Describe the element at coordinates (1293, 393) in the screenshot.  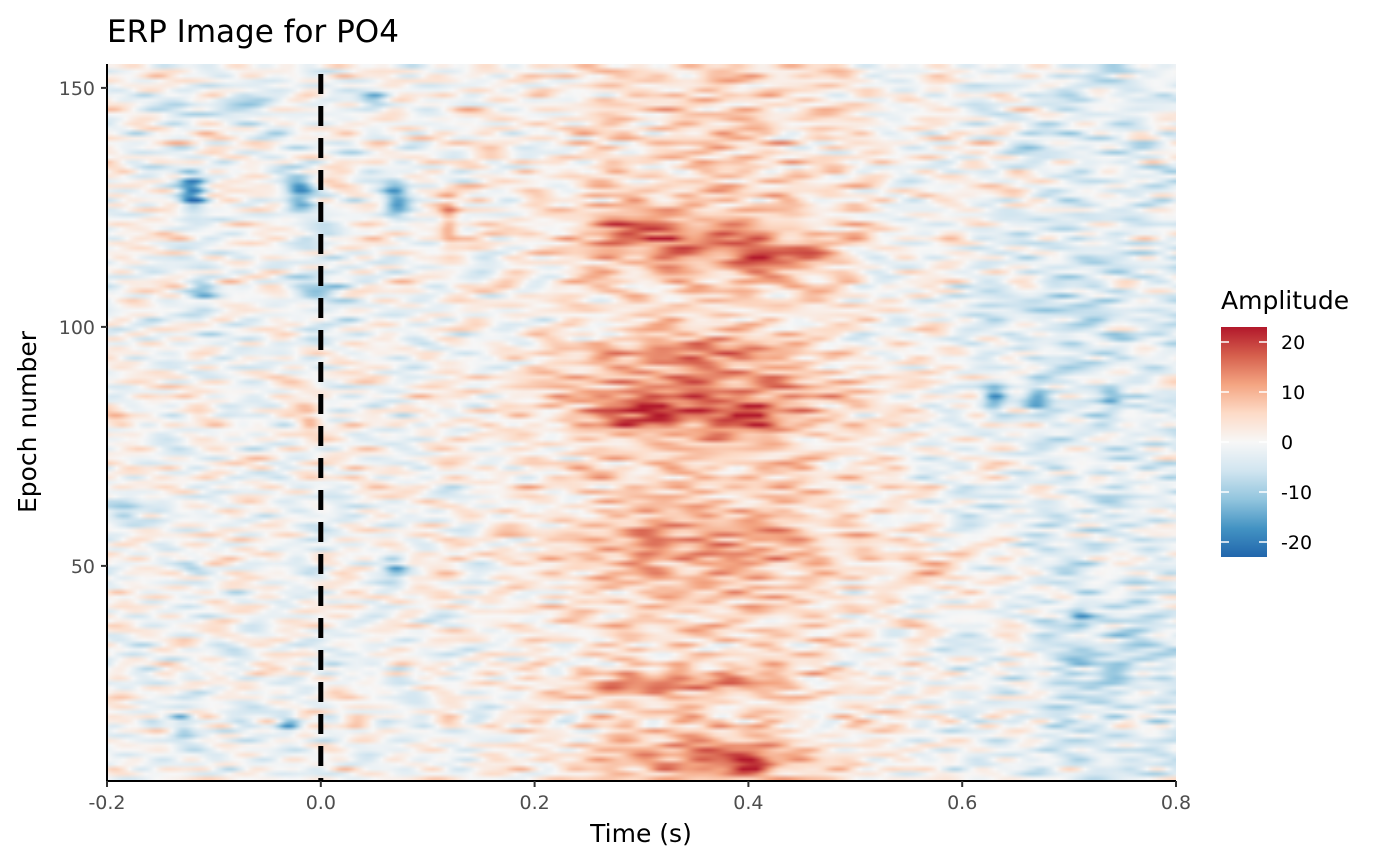
I see `colorbar-tick-label: 10` at that location.